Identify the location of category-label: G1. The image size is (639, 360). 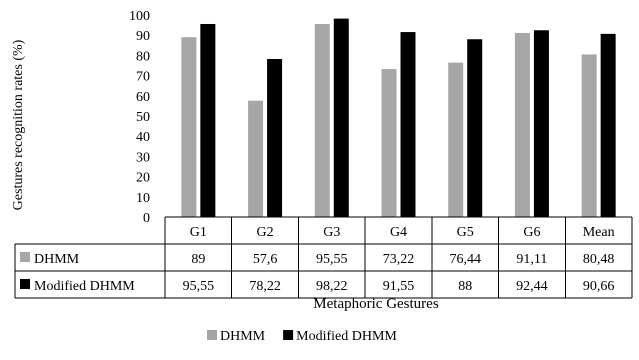
(198, 232).